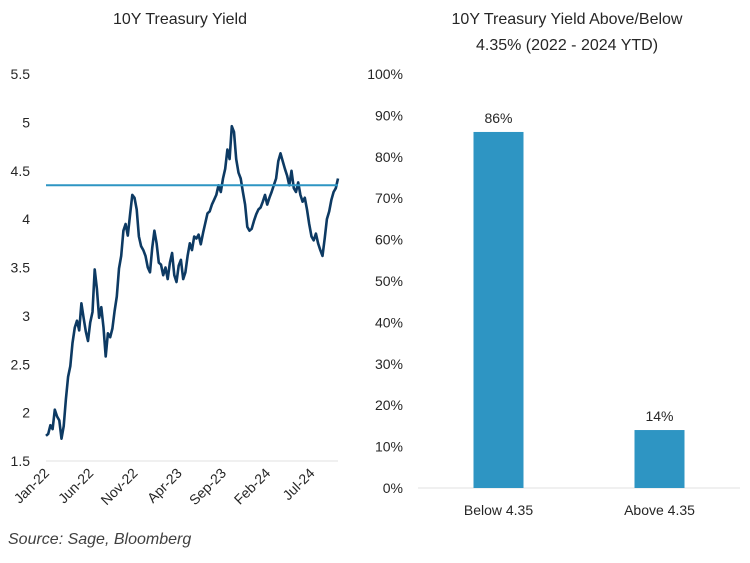 This screenshot has height=563, width=750. I want to click on bar-data-label: 86%, so click(498, 118).